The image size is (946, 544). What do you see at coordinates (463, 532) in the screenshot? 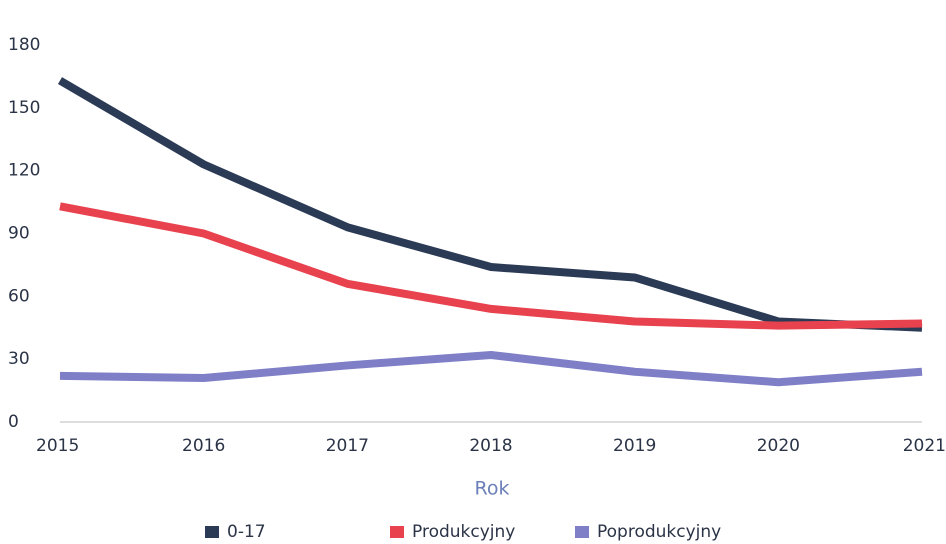
I see `legend-label: Produkcyjny` at bounding box center [463, 532].